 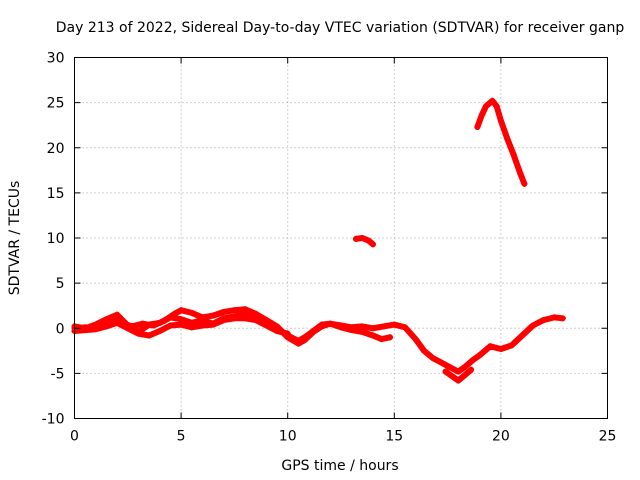 What do you see at coordinates (74, 437) in the screenshot?
I see `x-tick-label: 0` at bounding box center [74, 437].